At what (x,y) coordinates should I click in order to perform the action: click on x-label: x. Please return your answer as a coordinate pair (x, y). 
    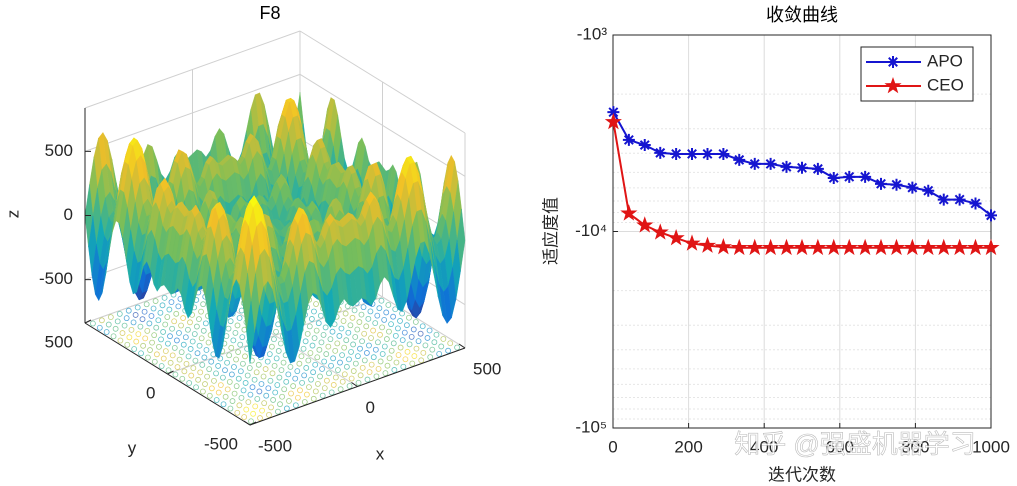
    Looking at the image, I should click on (380, 453).